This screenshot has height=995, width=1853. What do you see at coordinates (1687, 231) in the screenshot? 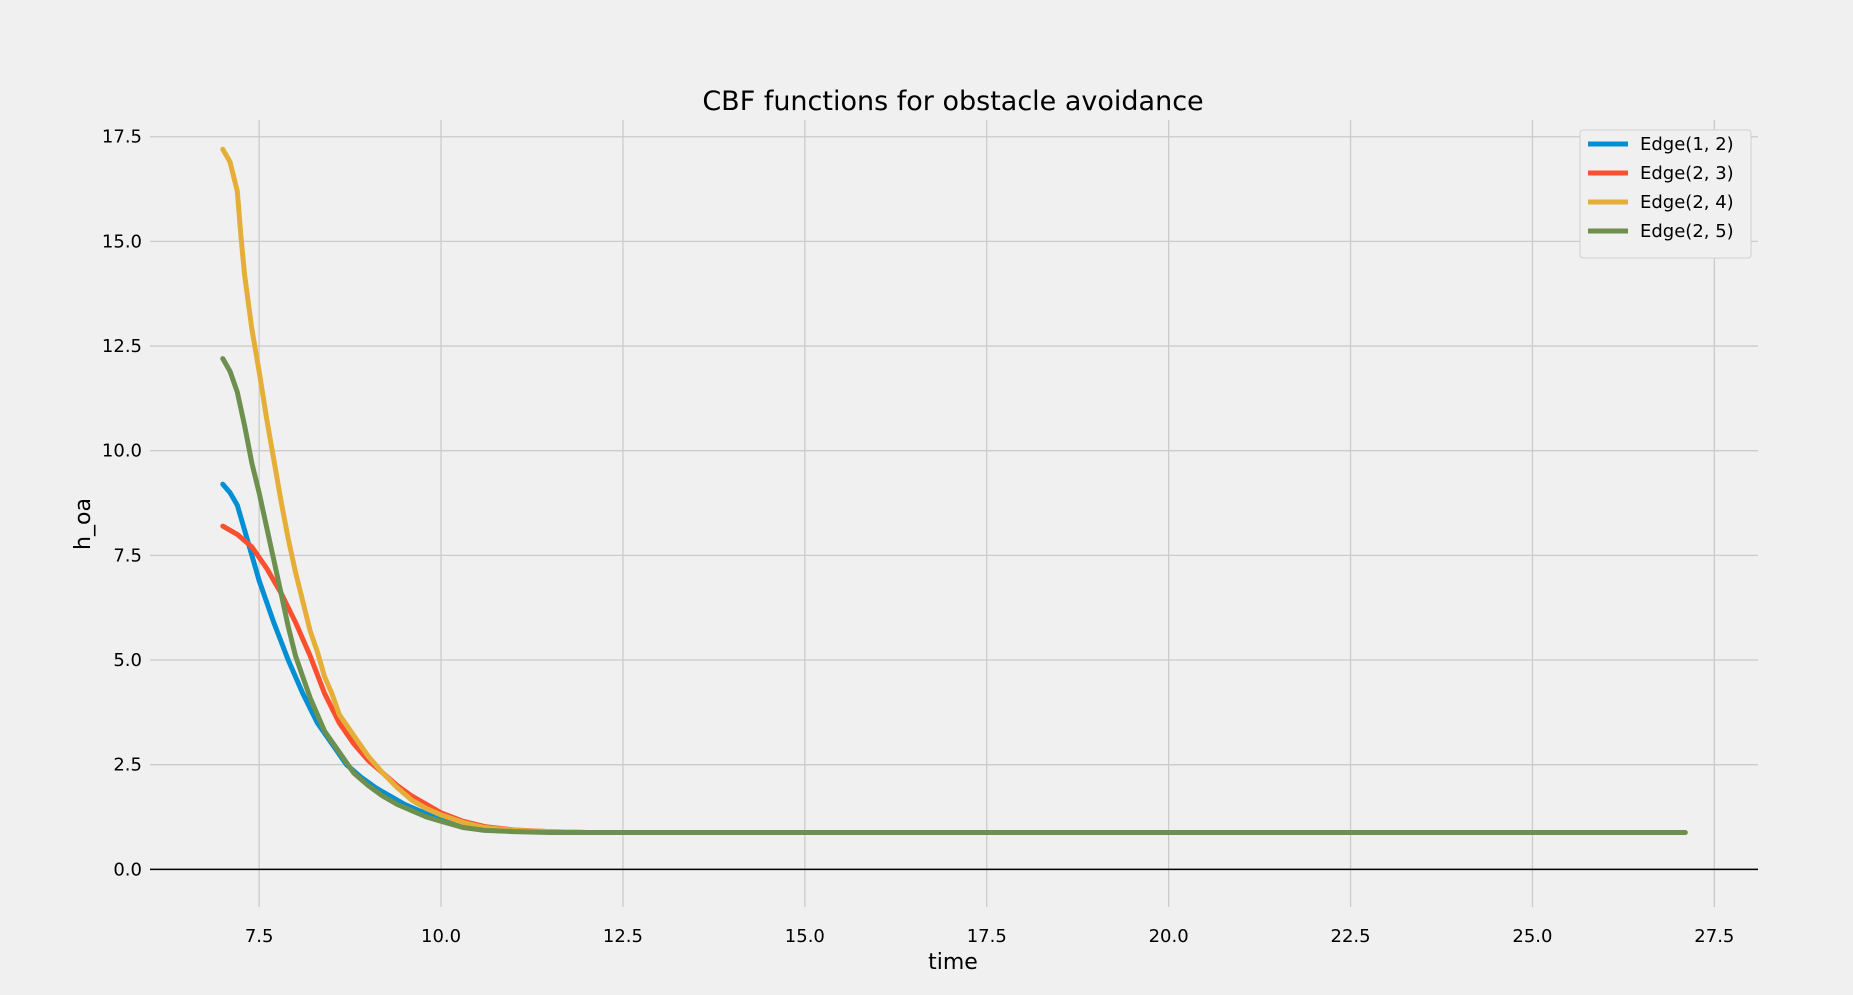
I see `legend-label: Edge(2, 5)` at bounding box center [1687, 231].